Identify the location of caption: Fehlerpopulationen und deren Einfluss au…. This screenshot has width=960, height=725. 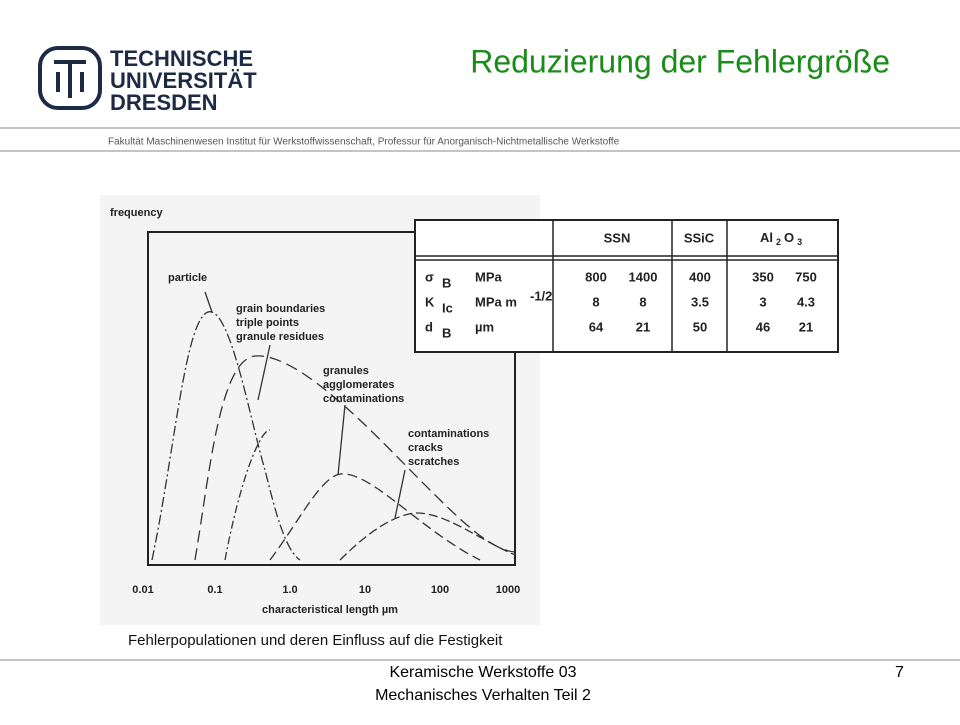
(315, 640).